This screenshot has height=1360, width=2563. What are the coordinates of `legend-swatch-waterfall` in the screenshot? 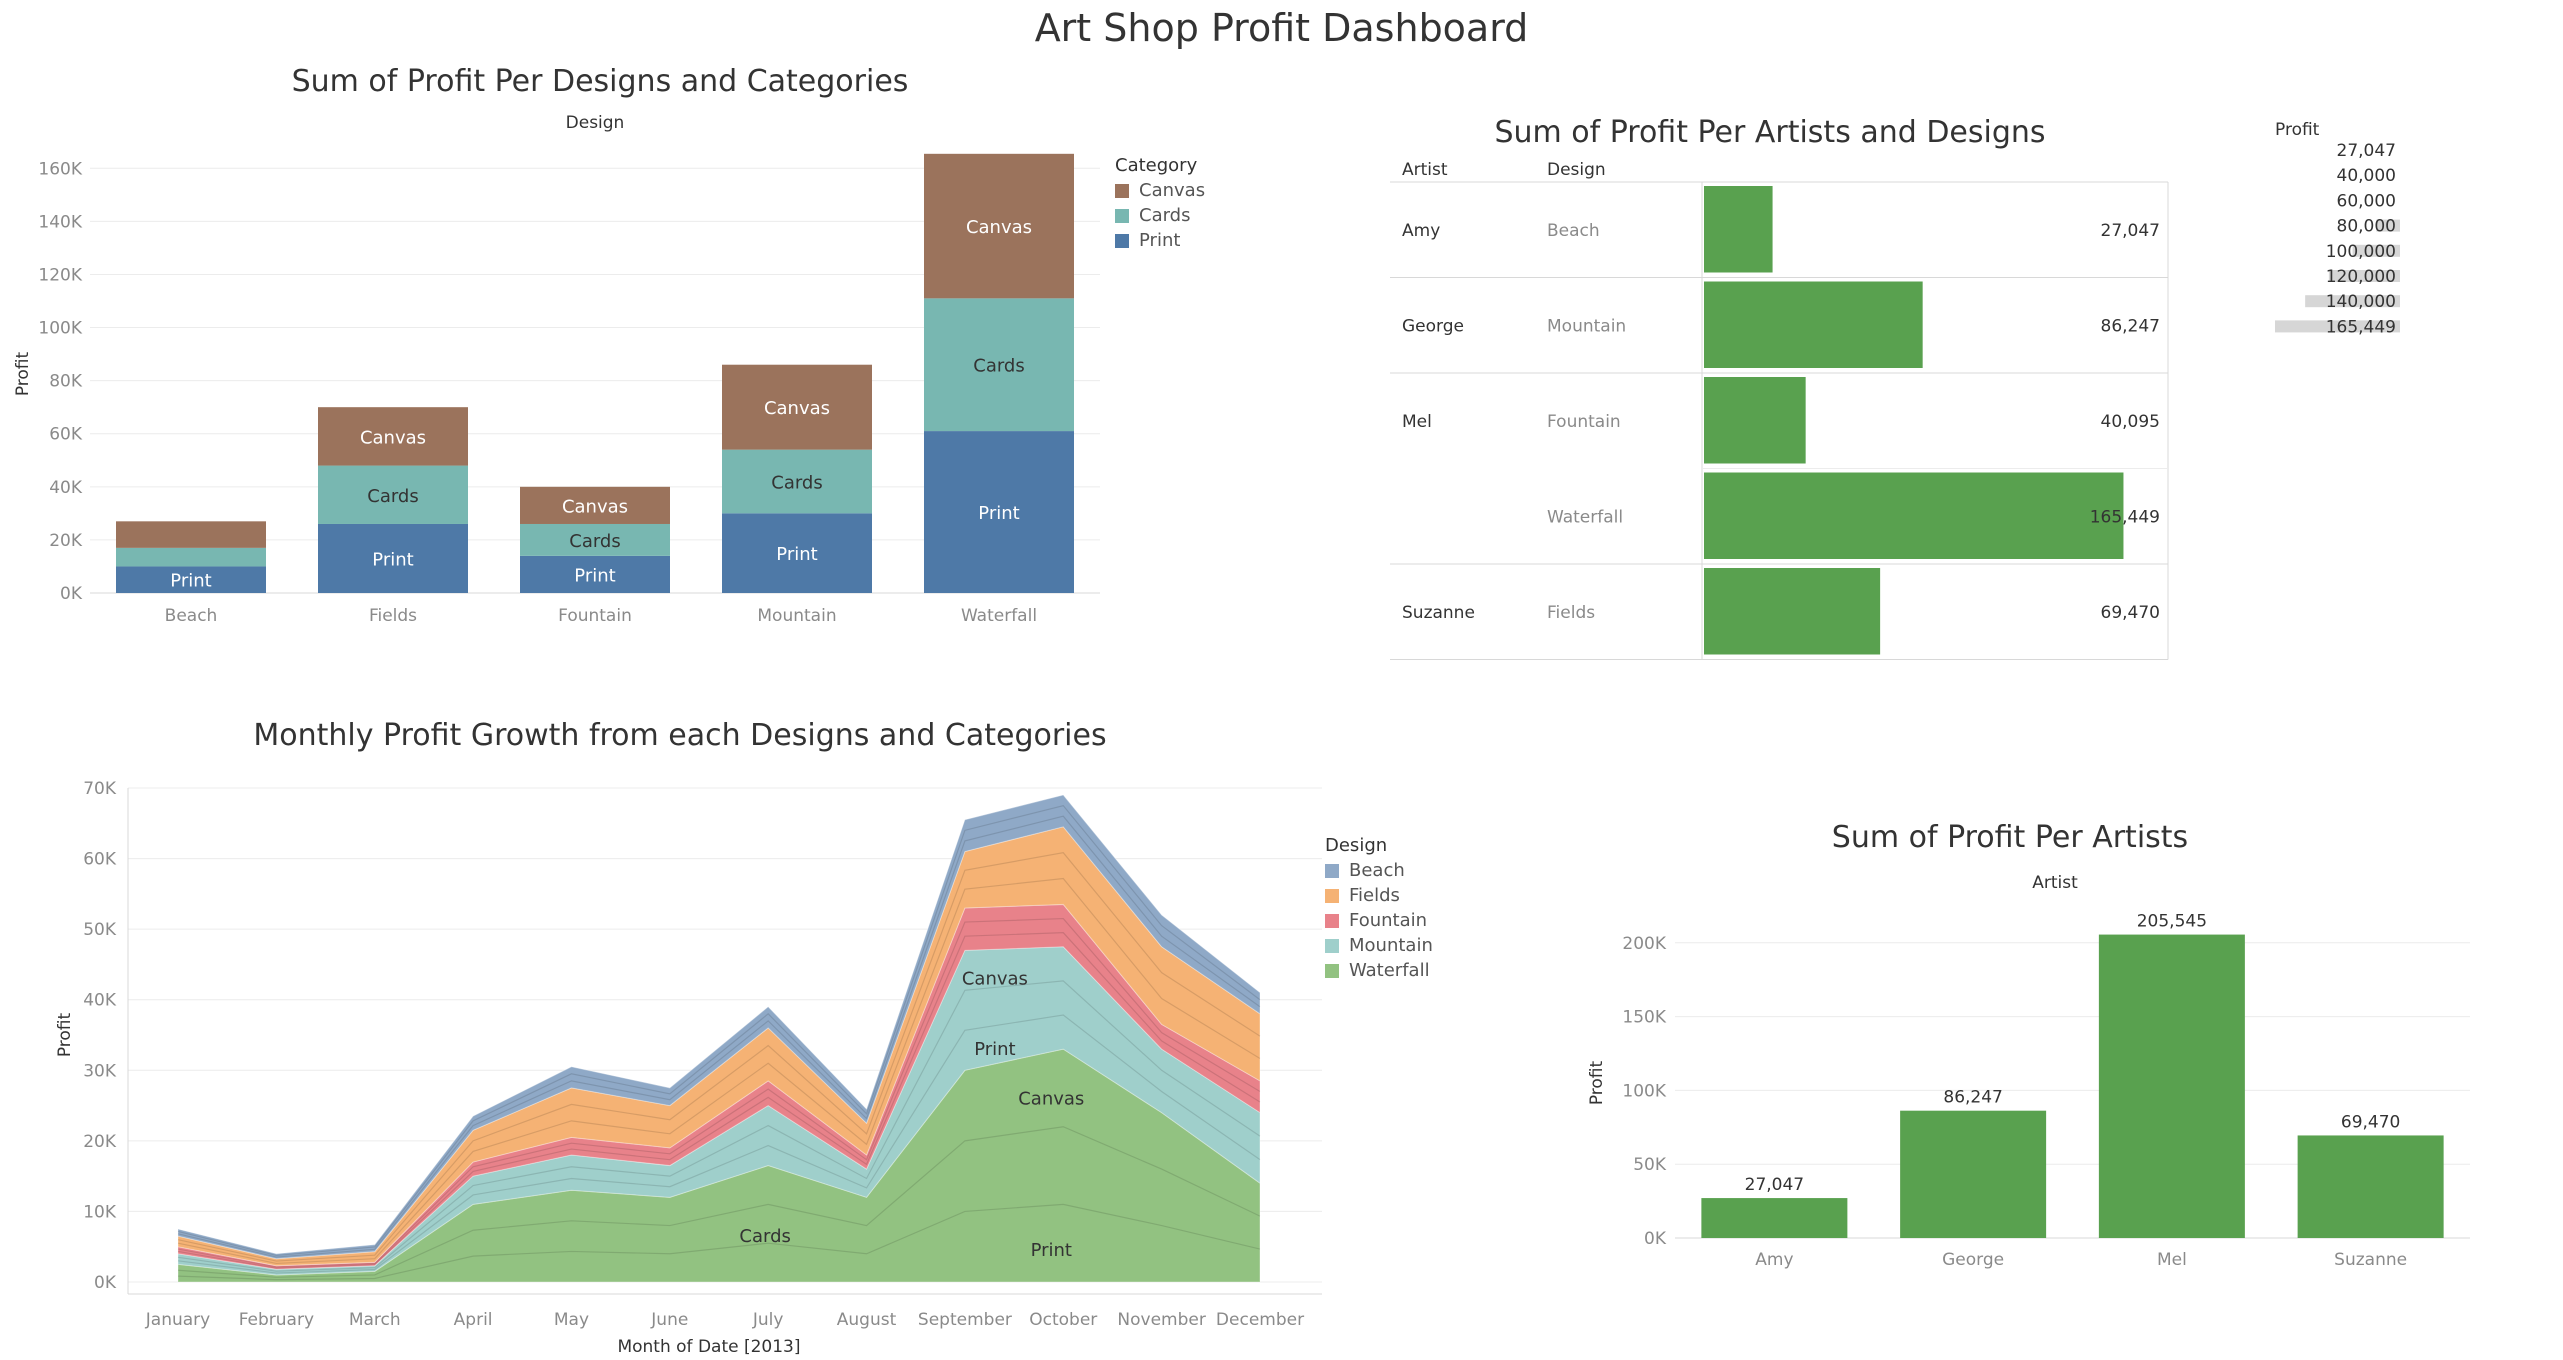 It's located at (1332, 970).